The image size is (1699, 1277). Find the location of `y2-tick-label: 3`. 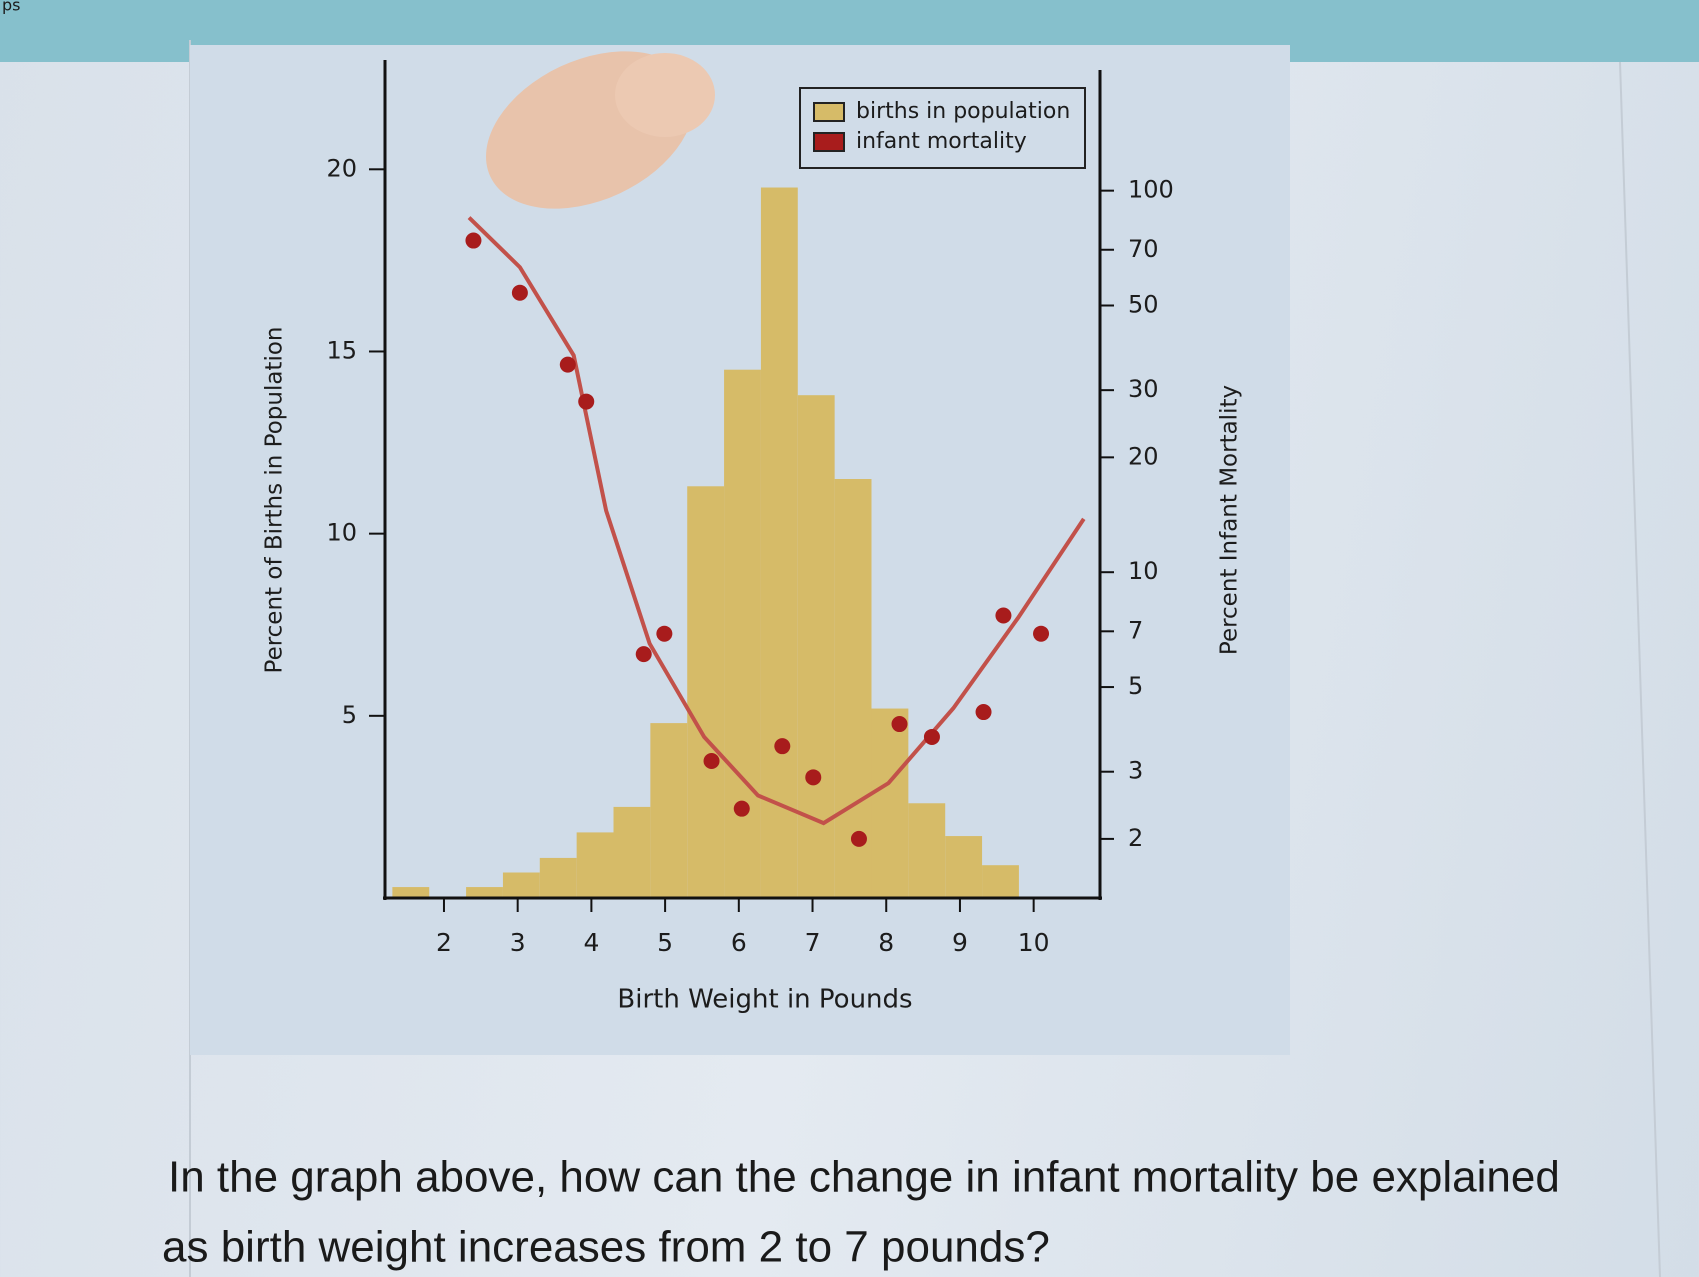

y2-tick-label: 3 is located at coordinates (1135, 771).